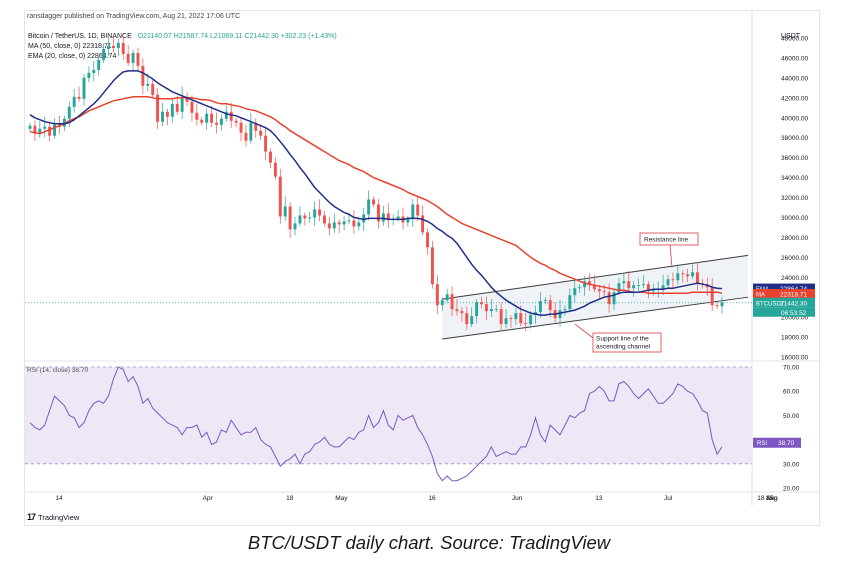 The width and height of the screenshot is (858, 566). What do you see at coordinates (791, 489) in the screenshot?
I see `rsi-tick-label: 20.00` at bounding box center [791, 489].